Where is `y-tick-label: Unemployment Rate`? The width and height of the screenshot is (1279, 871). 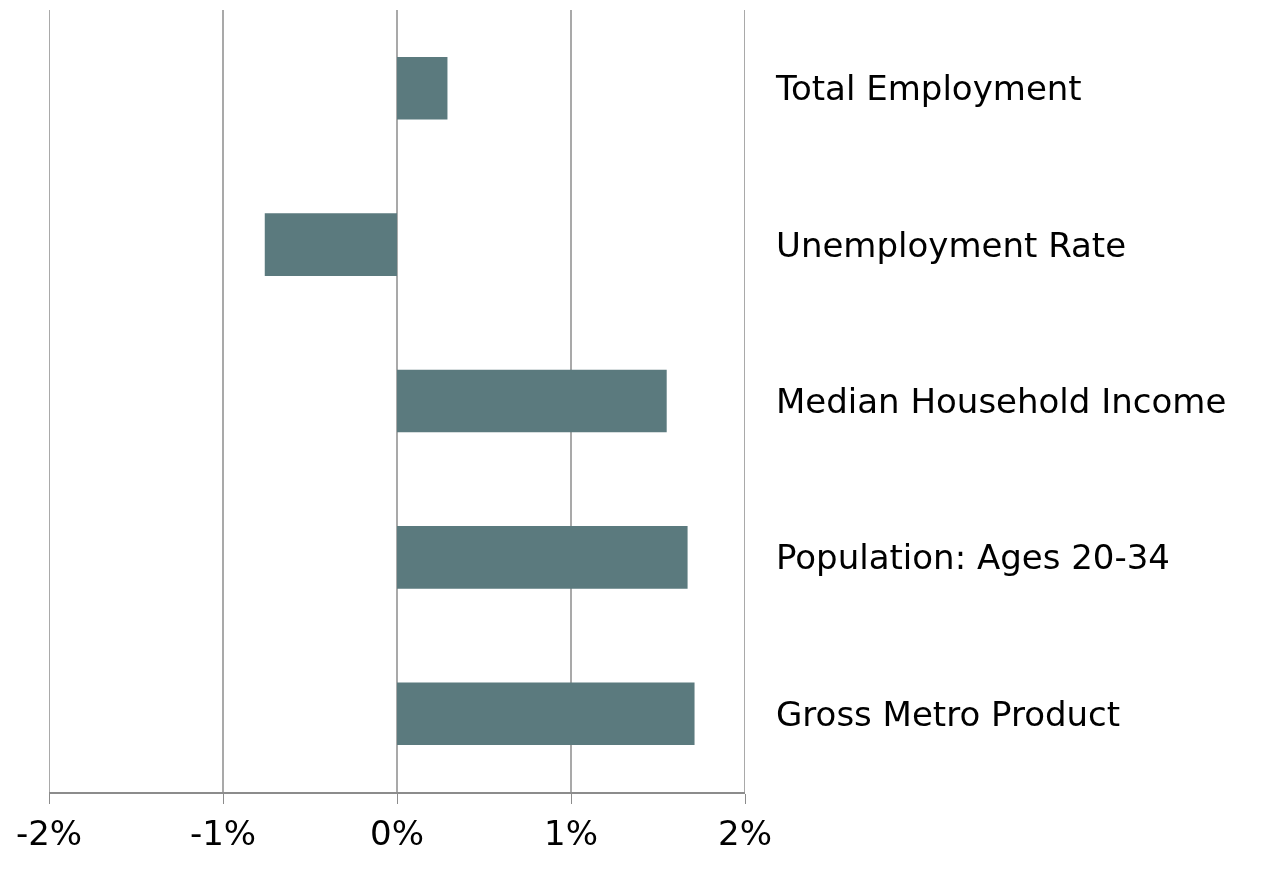
y-tick-label: Unemployment Rate is located at coordinates (951, 244).